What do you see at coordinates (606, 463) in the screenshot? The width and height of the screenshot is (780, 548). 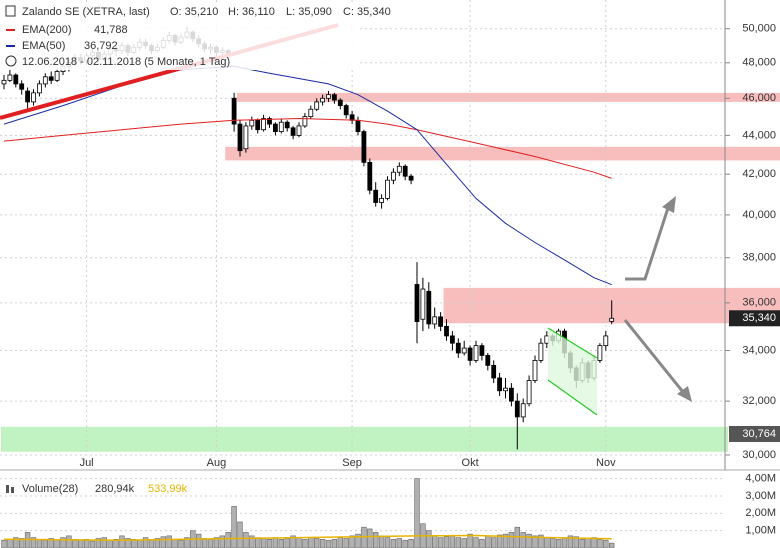 I see `x-tick-label: Nov` at bounding box center [606, 463].